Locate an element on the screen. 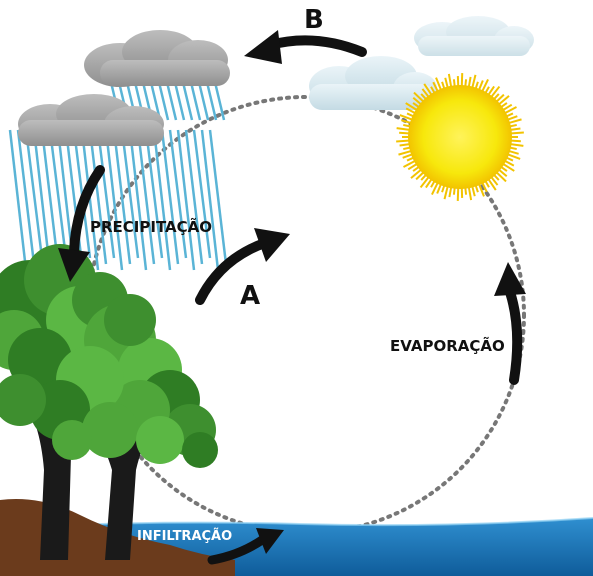  sun-icon is located at coordinates (460, 137).